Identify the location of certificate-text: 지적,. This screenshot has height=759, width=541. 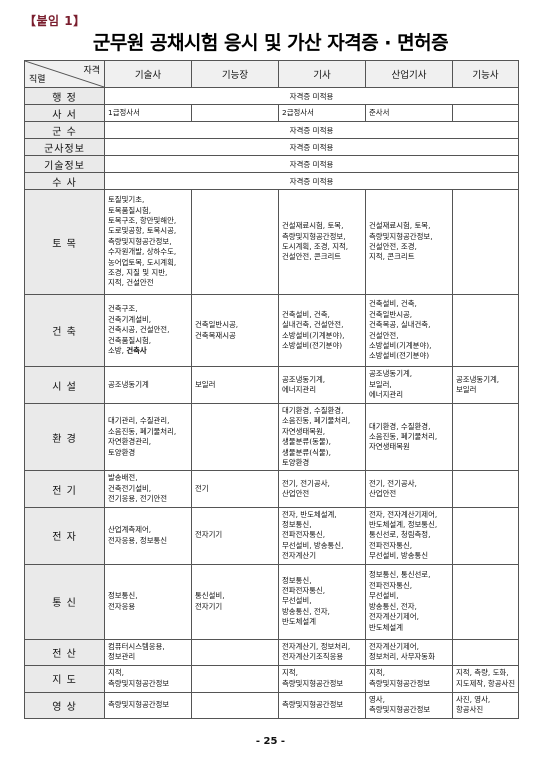
(116, 673).